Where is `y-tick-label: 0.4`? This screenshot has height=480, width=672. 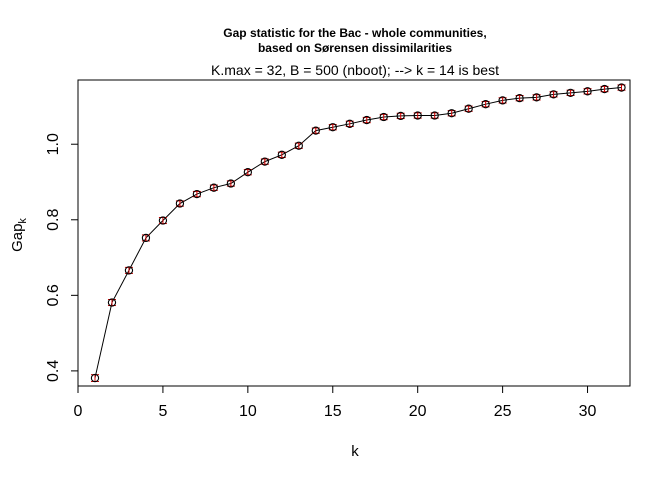 y-tick-label: 0.4 is located at coordinates (53, 371).